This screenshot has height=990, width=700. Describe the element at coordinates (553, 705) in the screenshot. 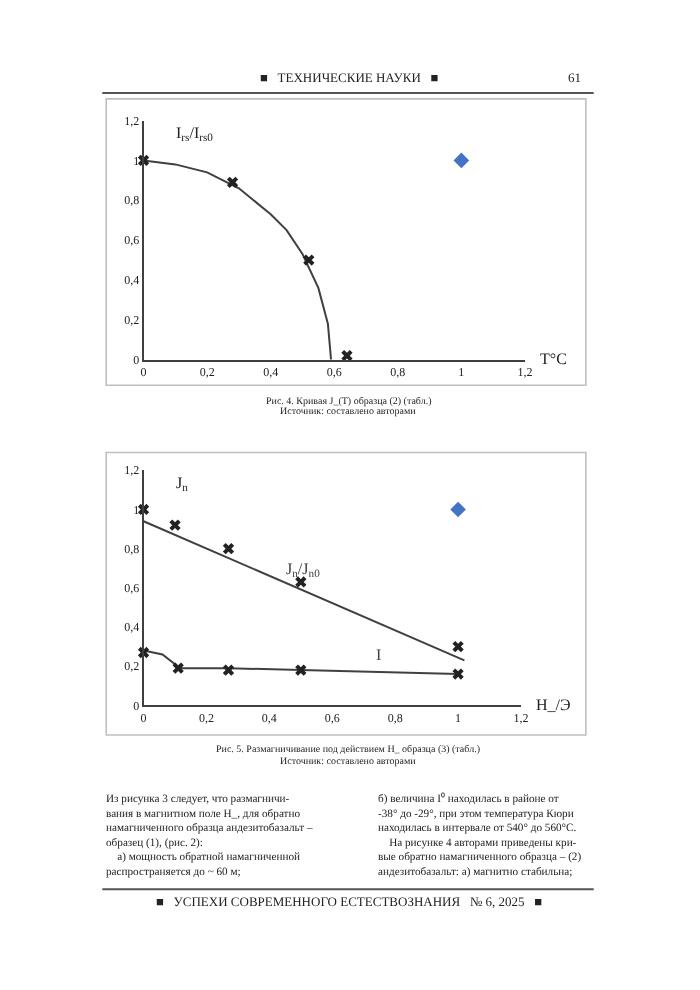

I see `x-axis-title: H_/Э` at that location.